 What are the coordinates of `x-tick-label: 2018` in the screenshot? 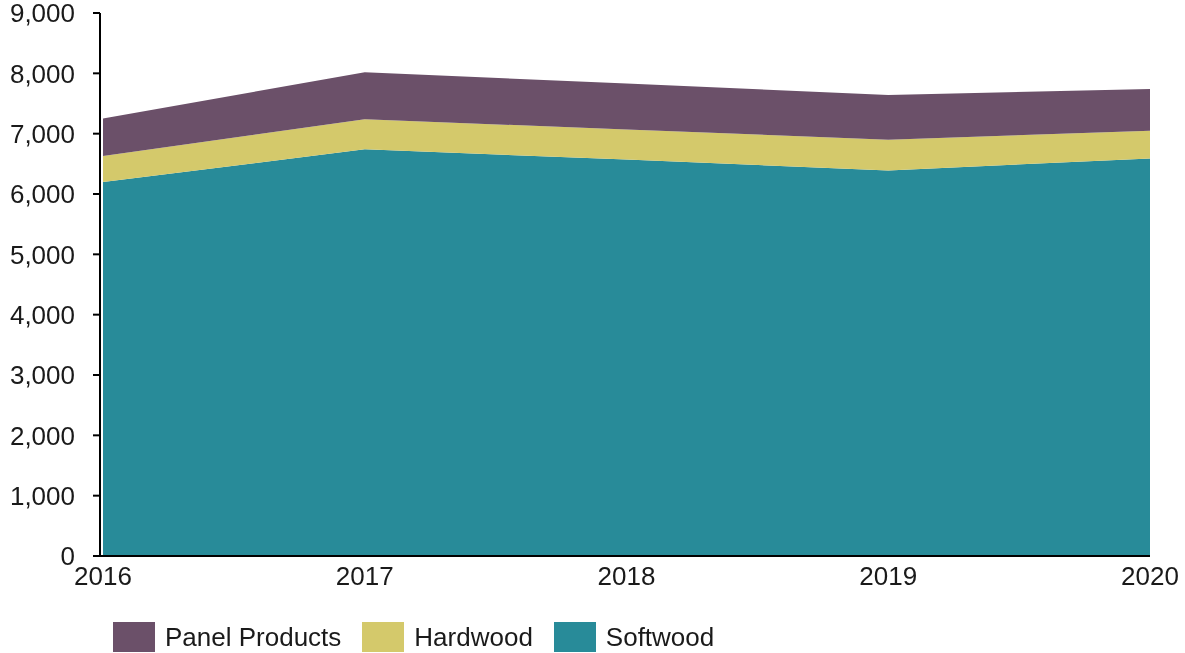 It's located at (626, 576).